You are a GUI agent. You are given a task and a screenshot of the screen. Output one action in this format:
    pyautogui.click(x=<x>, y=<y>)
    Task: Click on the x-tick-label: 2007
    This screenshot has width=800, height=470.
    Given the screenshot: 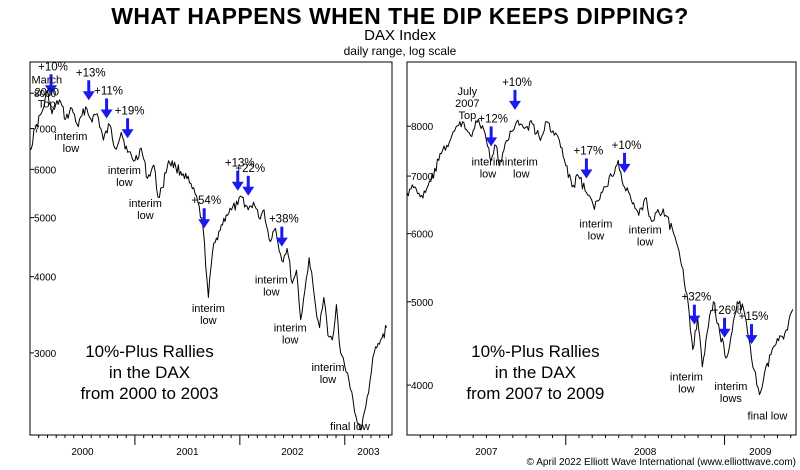 What is the action you would take?
    pyautogui.click(x=486, y=452)
    